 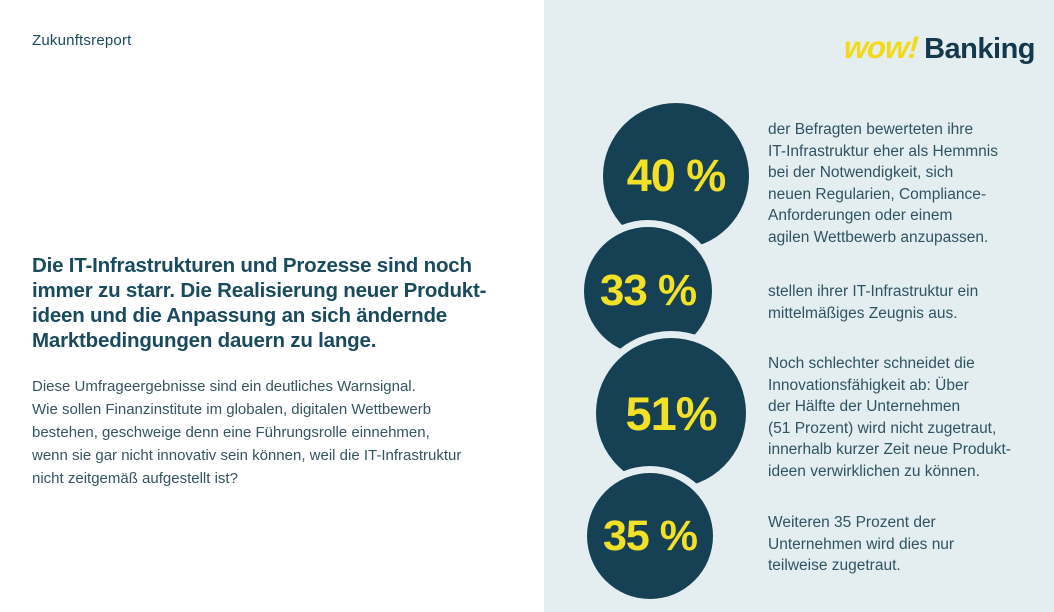 What do you see at coordinates (979, 49) in the screenshot?
I see `logo-banking-wordmark: Banking` at bounding box center [979, 49].